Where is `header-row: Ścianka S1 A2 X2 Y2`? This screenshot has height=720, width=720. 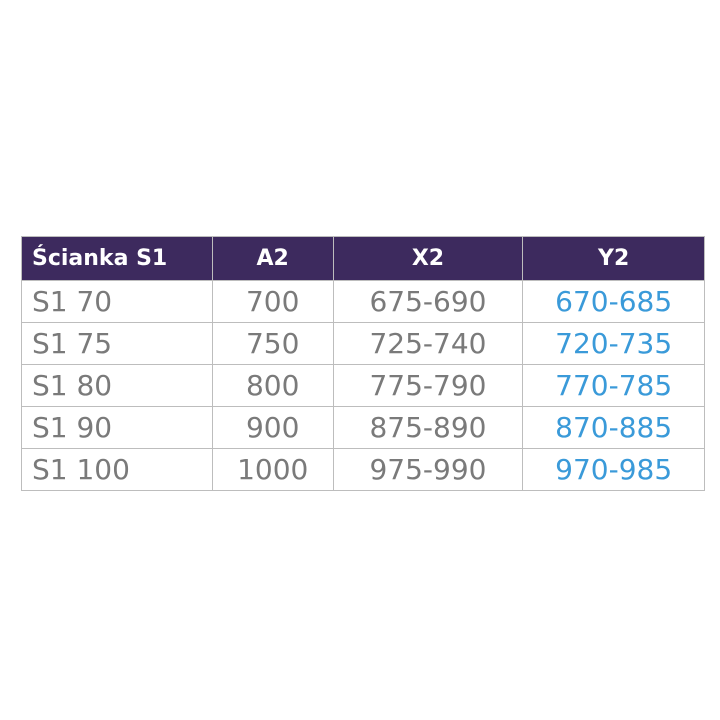 header-row: Ścianka S1 A2 X2 Y2 is located at coordinates (363, 258).